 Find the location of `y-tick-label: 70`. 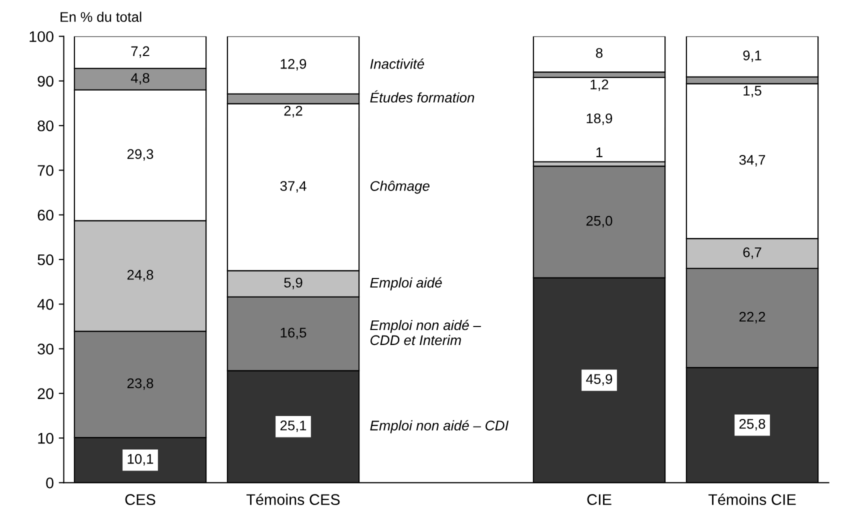

y-tick-label: 70 is located at coordinates (46, 170).